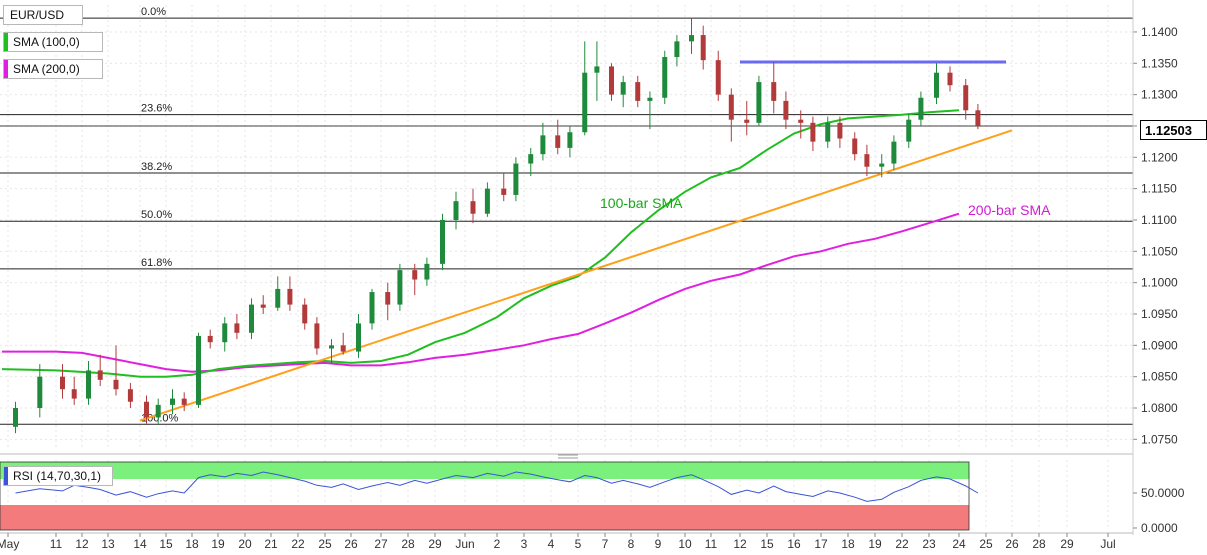 This screenshot has height=555, width=1207. What do you see at coordinates (37, 15) in the screenshot?
I see `legend-symbol-label: EUR/USD` at bounding box center [37, 15].